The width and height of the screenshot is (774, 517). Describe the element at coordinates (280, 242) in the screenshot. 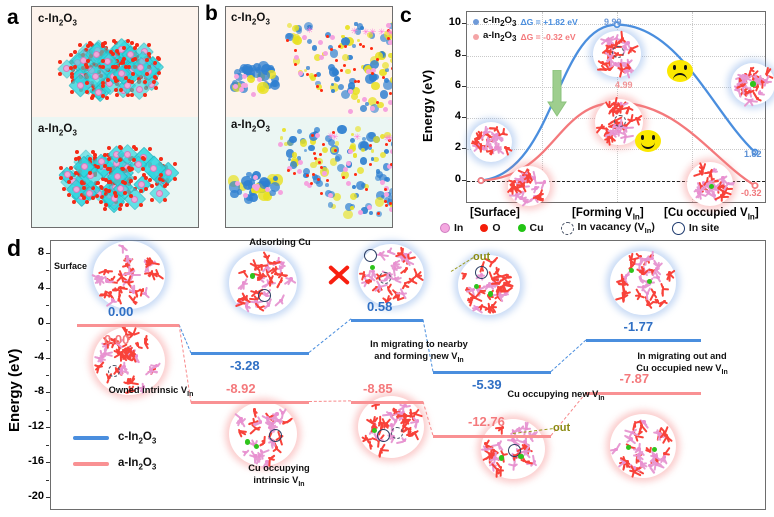

I see `stage-label-adsorbing-cu: Adsorbing Cu` at that location.